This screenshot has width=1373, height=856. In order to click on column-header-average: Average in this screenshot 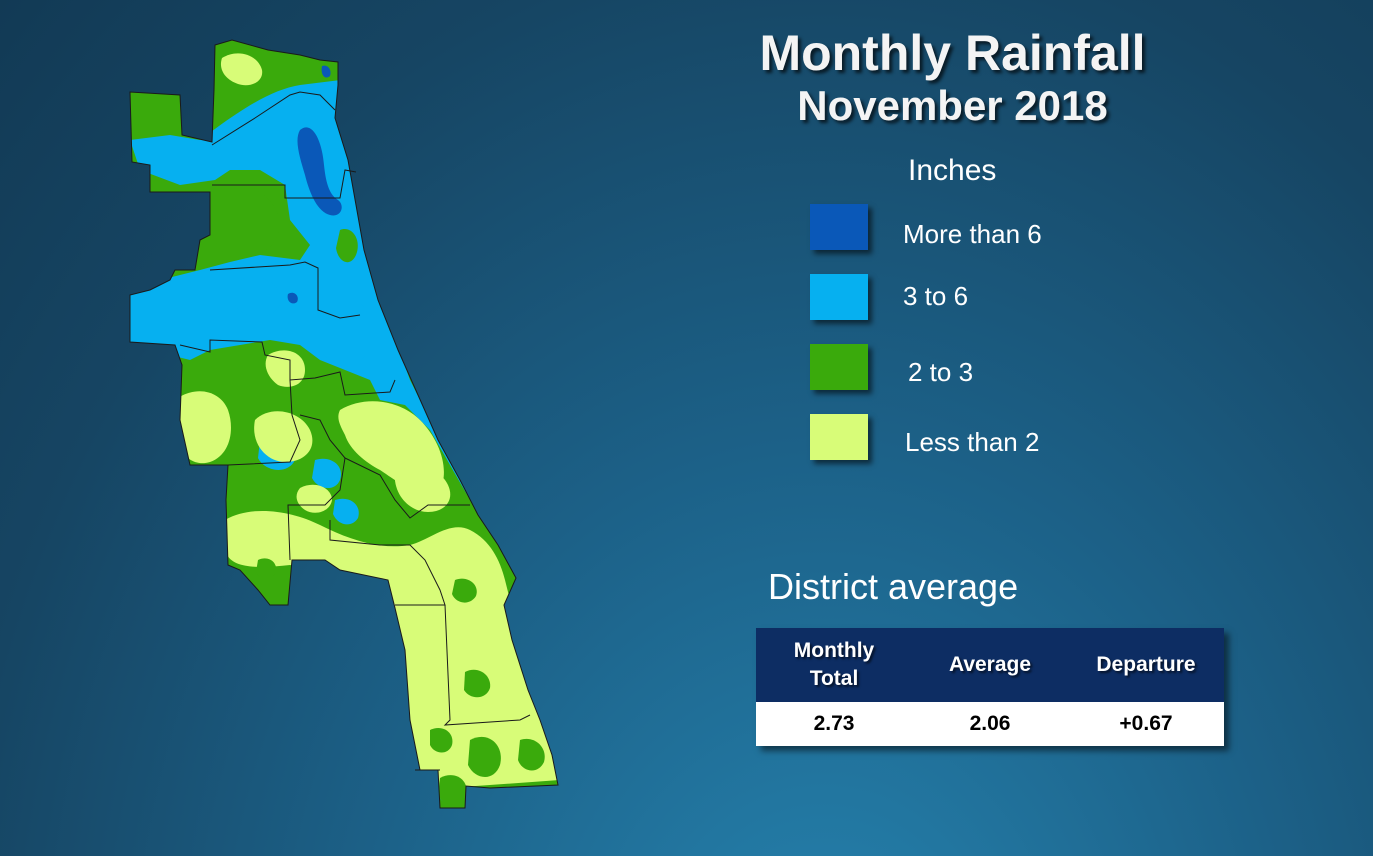, I will do `click(990, 664)`.